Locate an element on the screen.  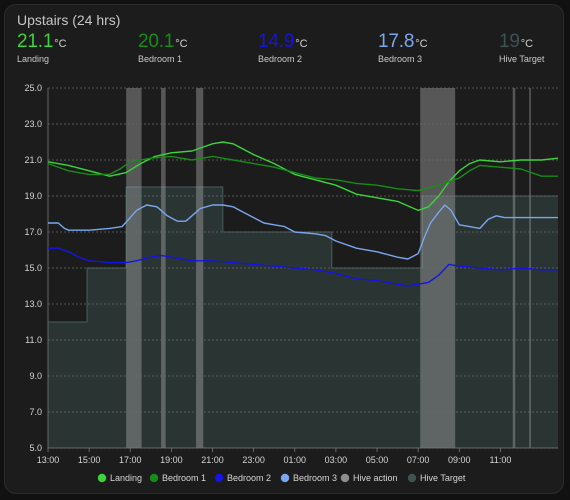
x-tick-label: 13:00 is located at coordinates (48, 460).